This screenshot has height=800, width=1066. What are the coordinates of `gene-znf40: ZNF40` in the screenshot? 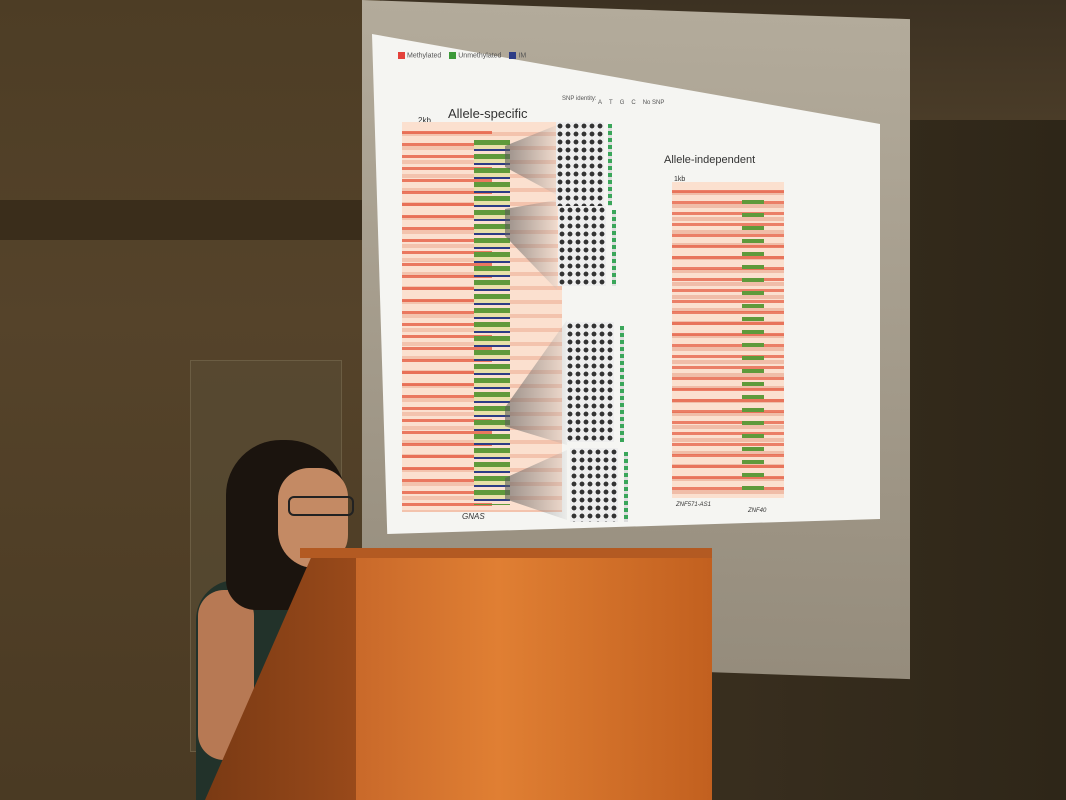 It's located at (757, 511).